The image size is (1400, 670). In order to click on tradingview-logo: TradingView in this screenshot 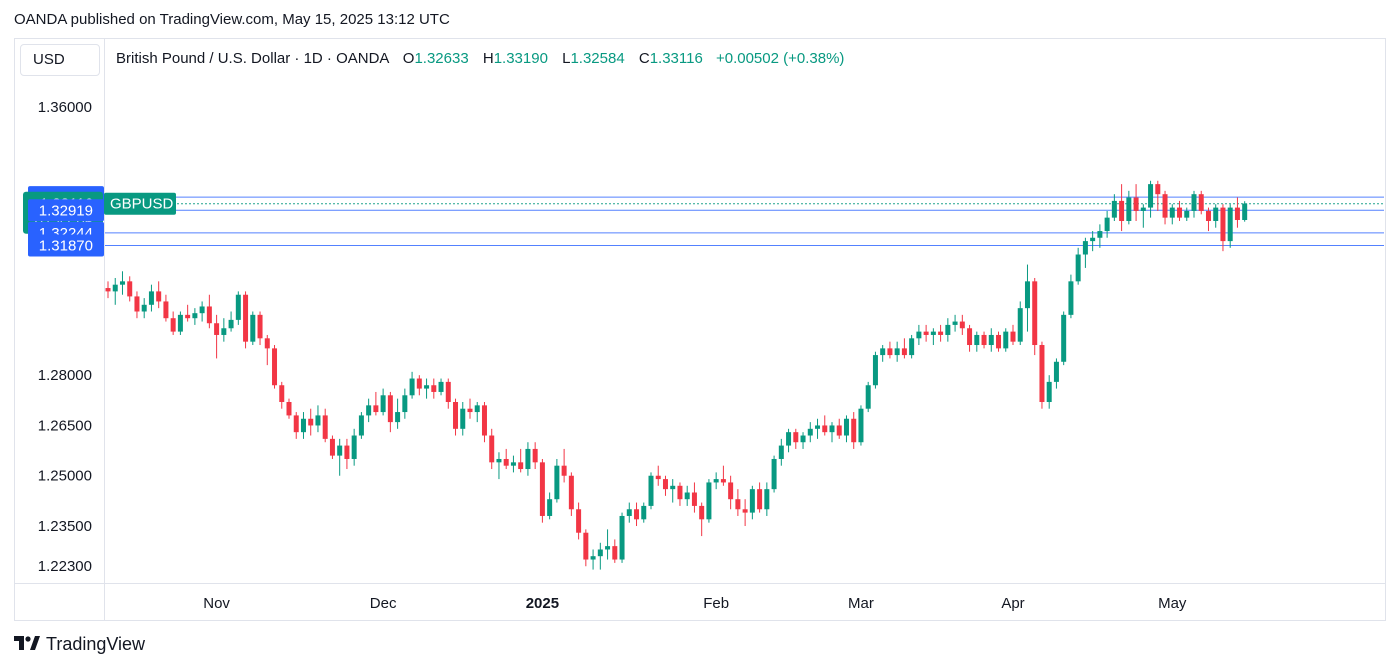, I will do `click(79, 644)`.